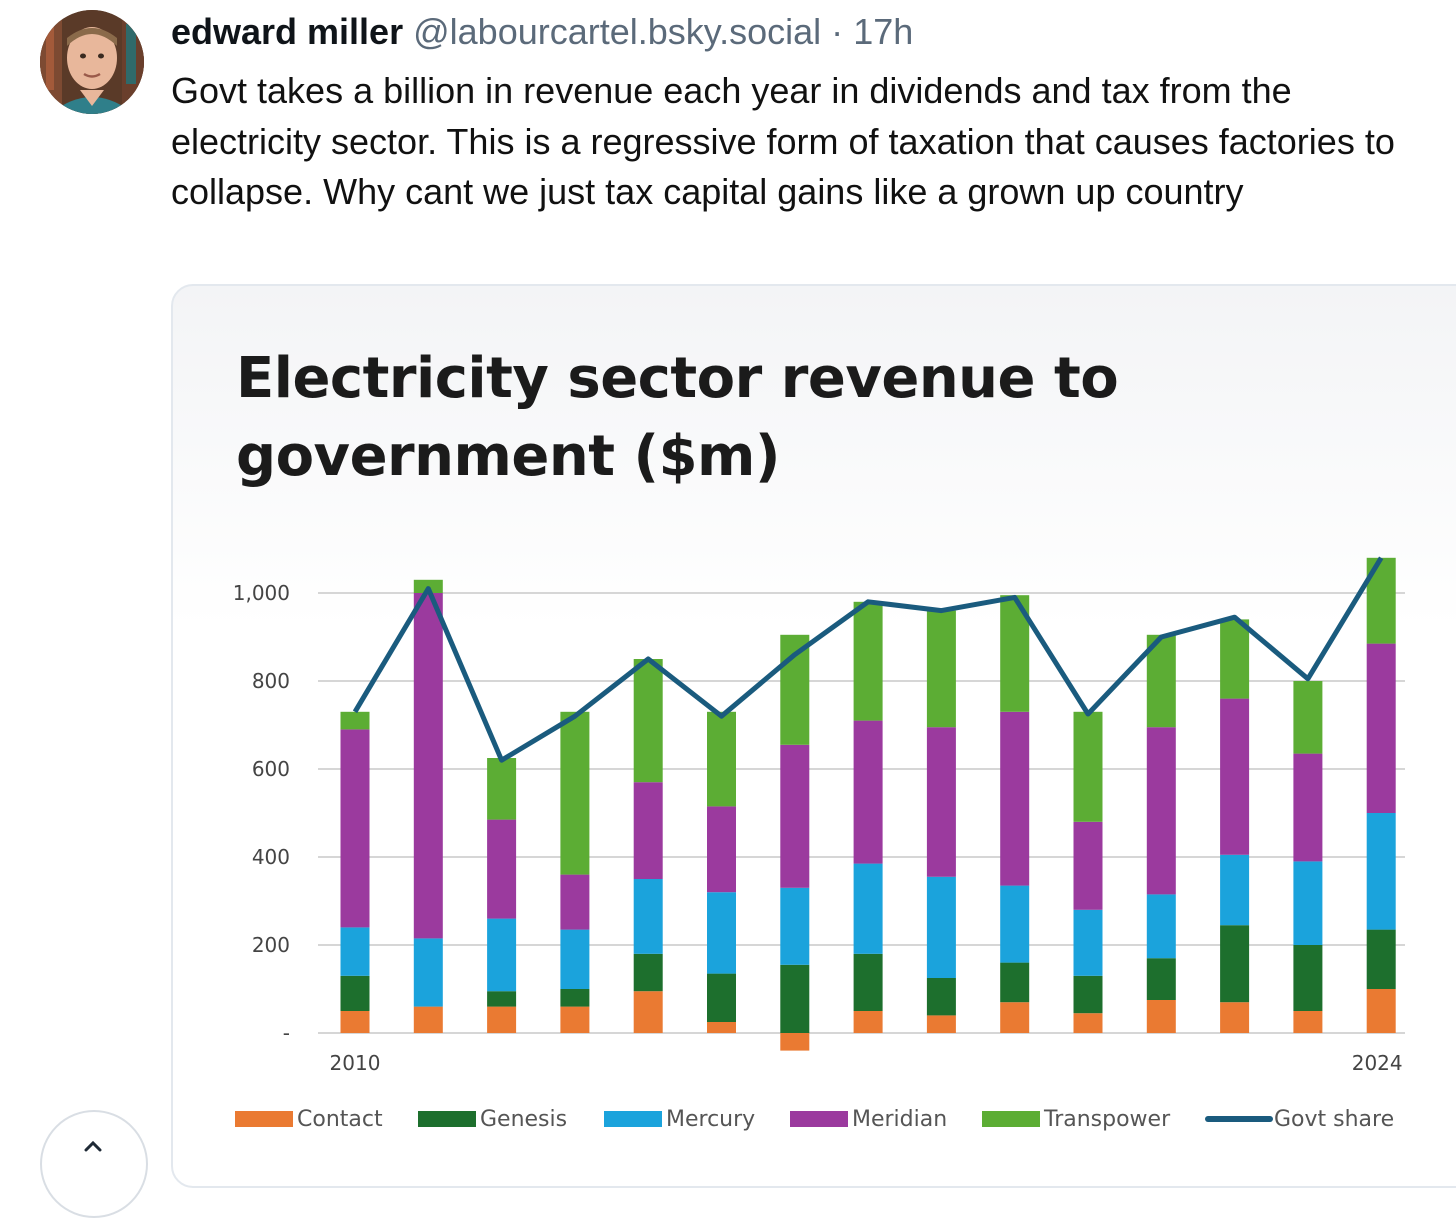  I want to click on y-tick-label: 600, so click(271, 769).